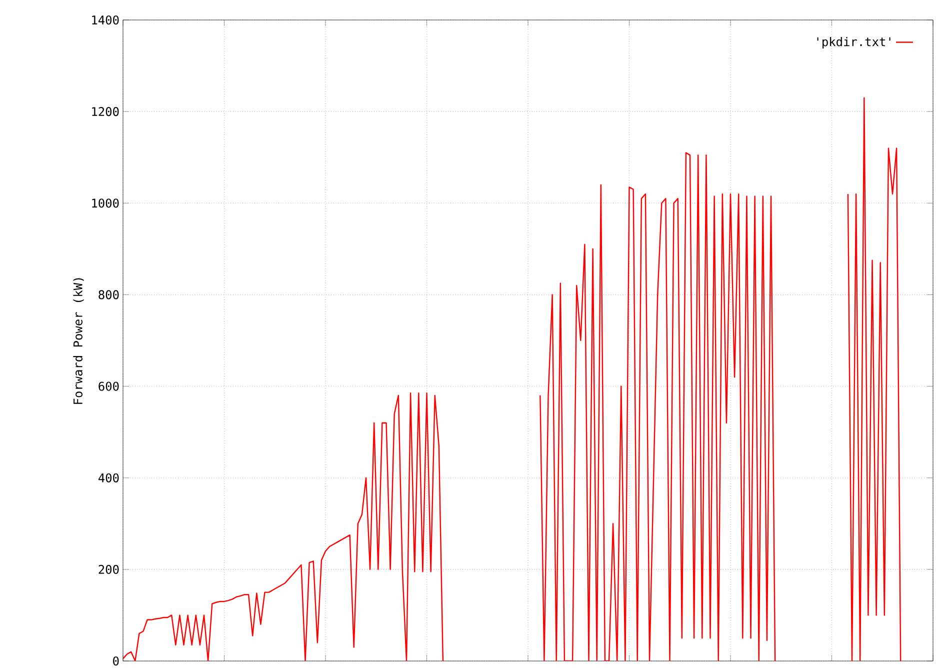 This screenshot has width=936, height=671. Describe the element at coordinates (108, 569) in the screenshot. I see `y-tick-label: 200` at that location.